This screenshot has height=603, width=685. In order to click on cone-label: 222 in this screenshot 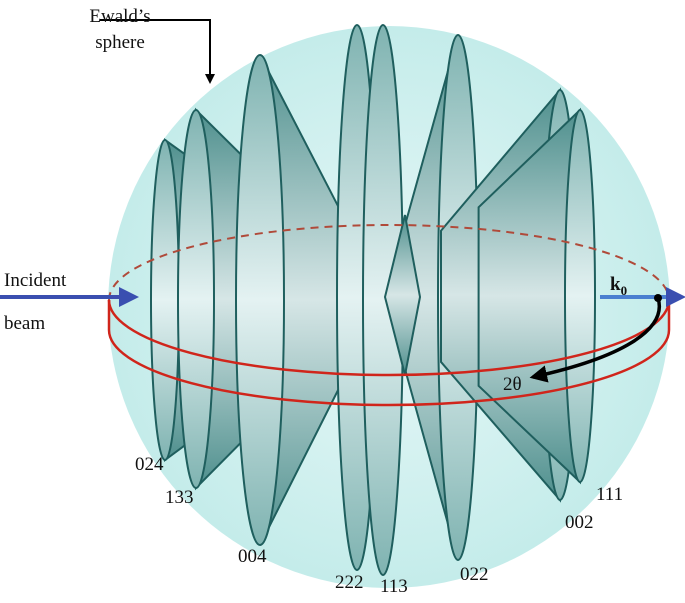, I will do `click(349, 582)`.